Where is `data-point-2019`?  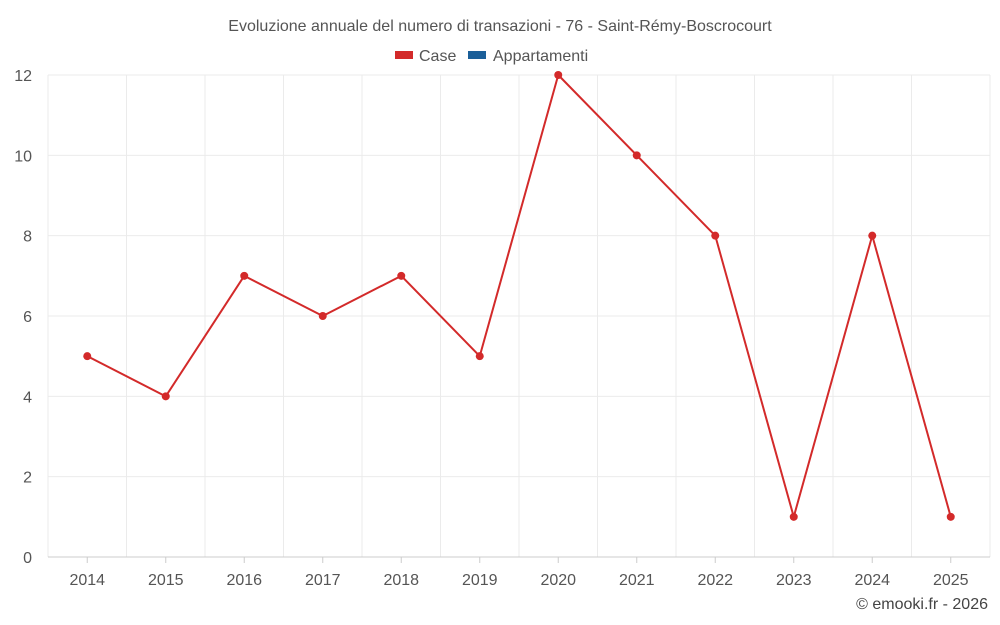 data-point-2019 is located at coordinates (479, 356).